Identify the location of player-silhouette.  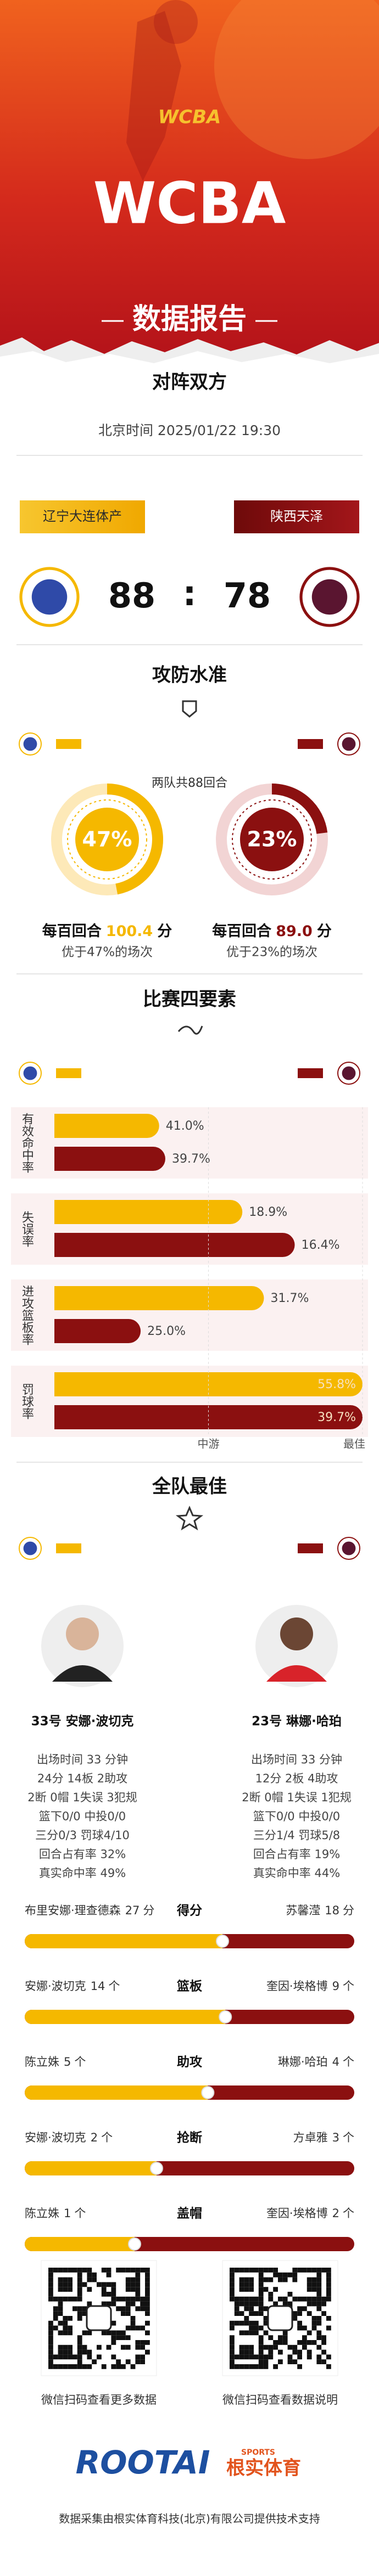
(153, 96).